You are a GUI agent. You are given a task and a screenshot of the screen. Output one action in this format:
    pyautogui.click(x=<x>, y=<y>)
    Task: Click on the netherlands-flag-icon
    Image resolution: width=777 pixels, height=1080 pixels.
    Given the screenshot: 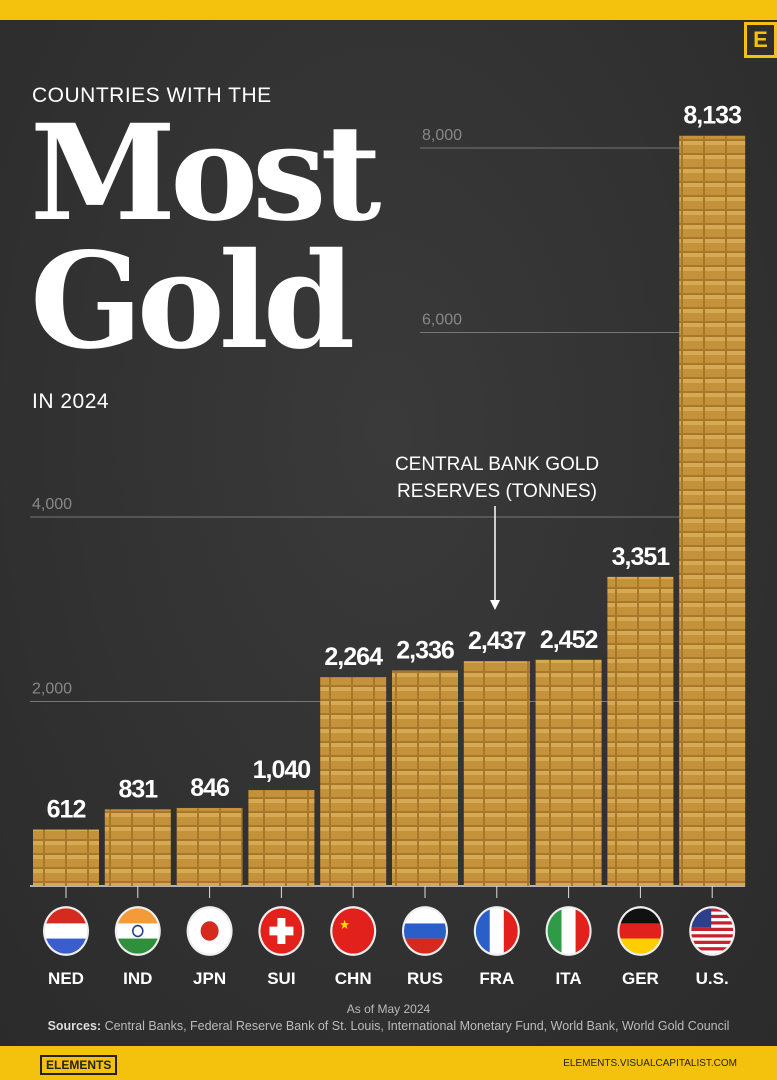 What is the action you would take?
    pyautogui.click(x=66, y=931)
    